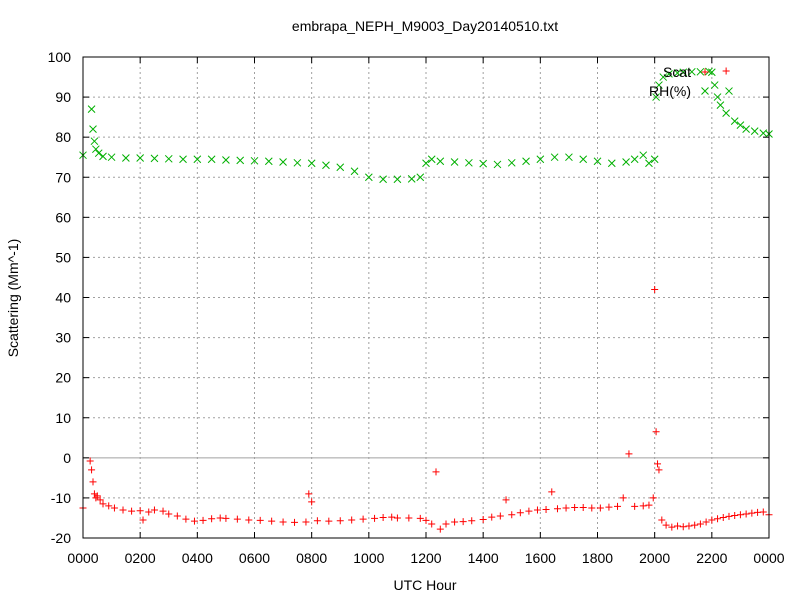 Image resolution: width=800 pixels, height=600 pixels. What do you see at coordinates (63, 217) in the screenshot?
I see `y-tick-label: 60` at bounding box center [63, 217].